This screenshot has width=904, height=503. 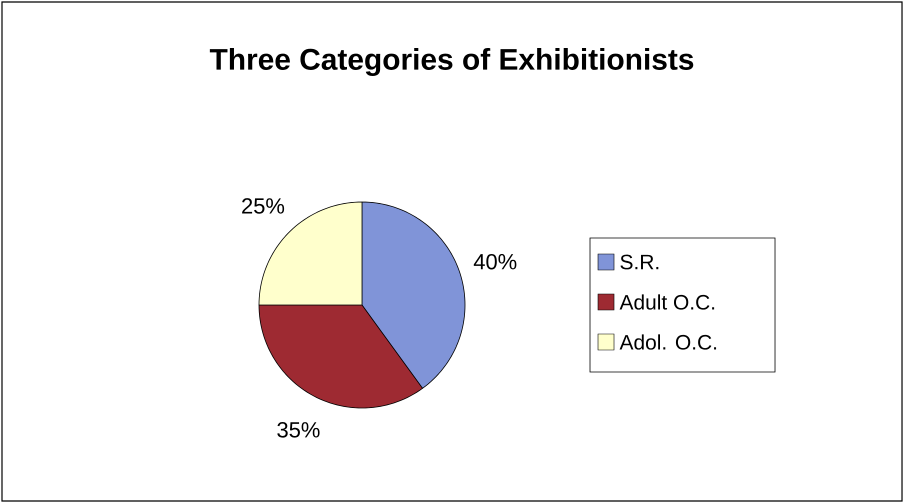 What do you see at coordinates (667, 302) in the screenshot?
I see `legend-label: Adult O.C.` at bounding box center [667, 302].